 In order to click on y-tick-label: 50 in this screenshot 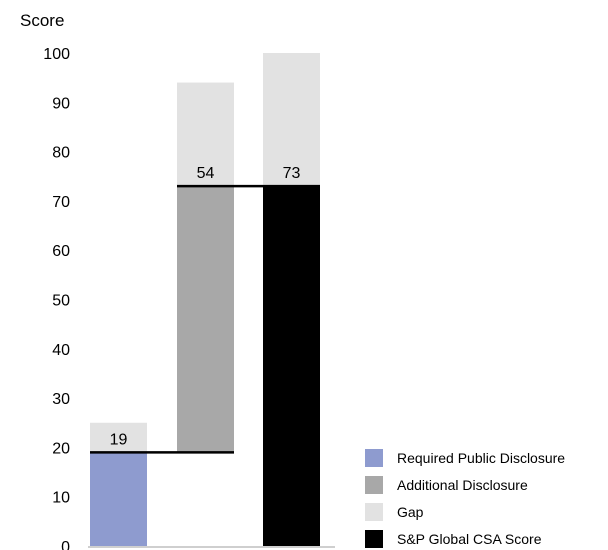, I will do `click(61, 301)`.